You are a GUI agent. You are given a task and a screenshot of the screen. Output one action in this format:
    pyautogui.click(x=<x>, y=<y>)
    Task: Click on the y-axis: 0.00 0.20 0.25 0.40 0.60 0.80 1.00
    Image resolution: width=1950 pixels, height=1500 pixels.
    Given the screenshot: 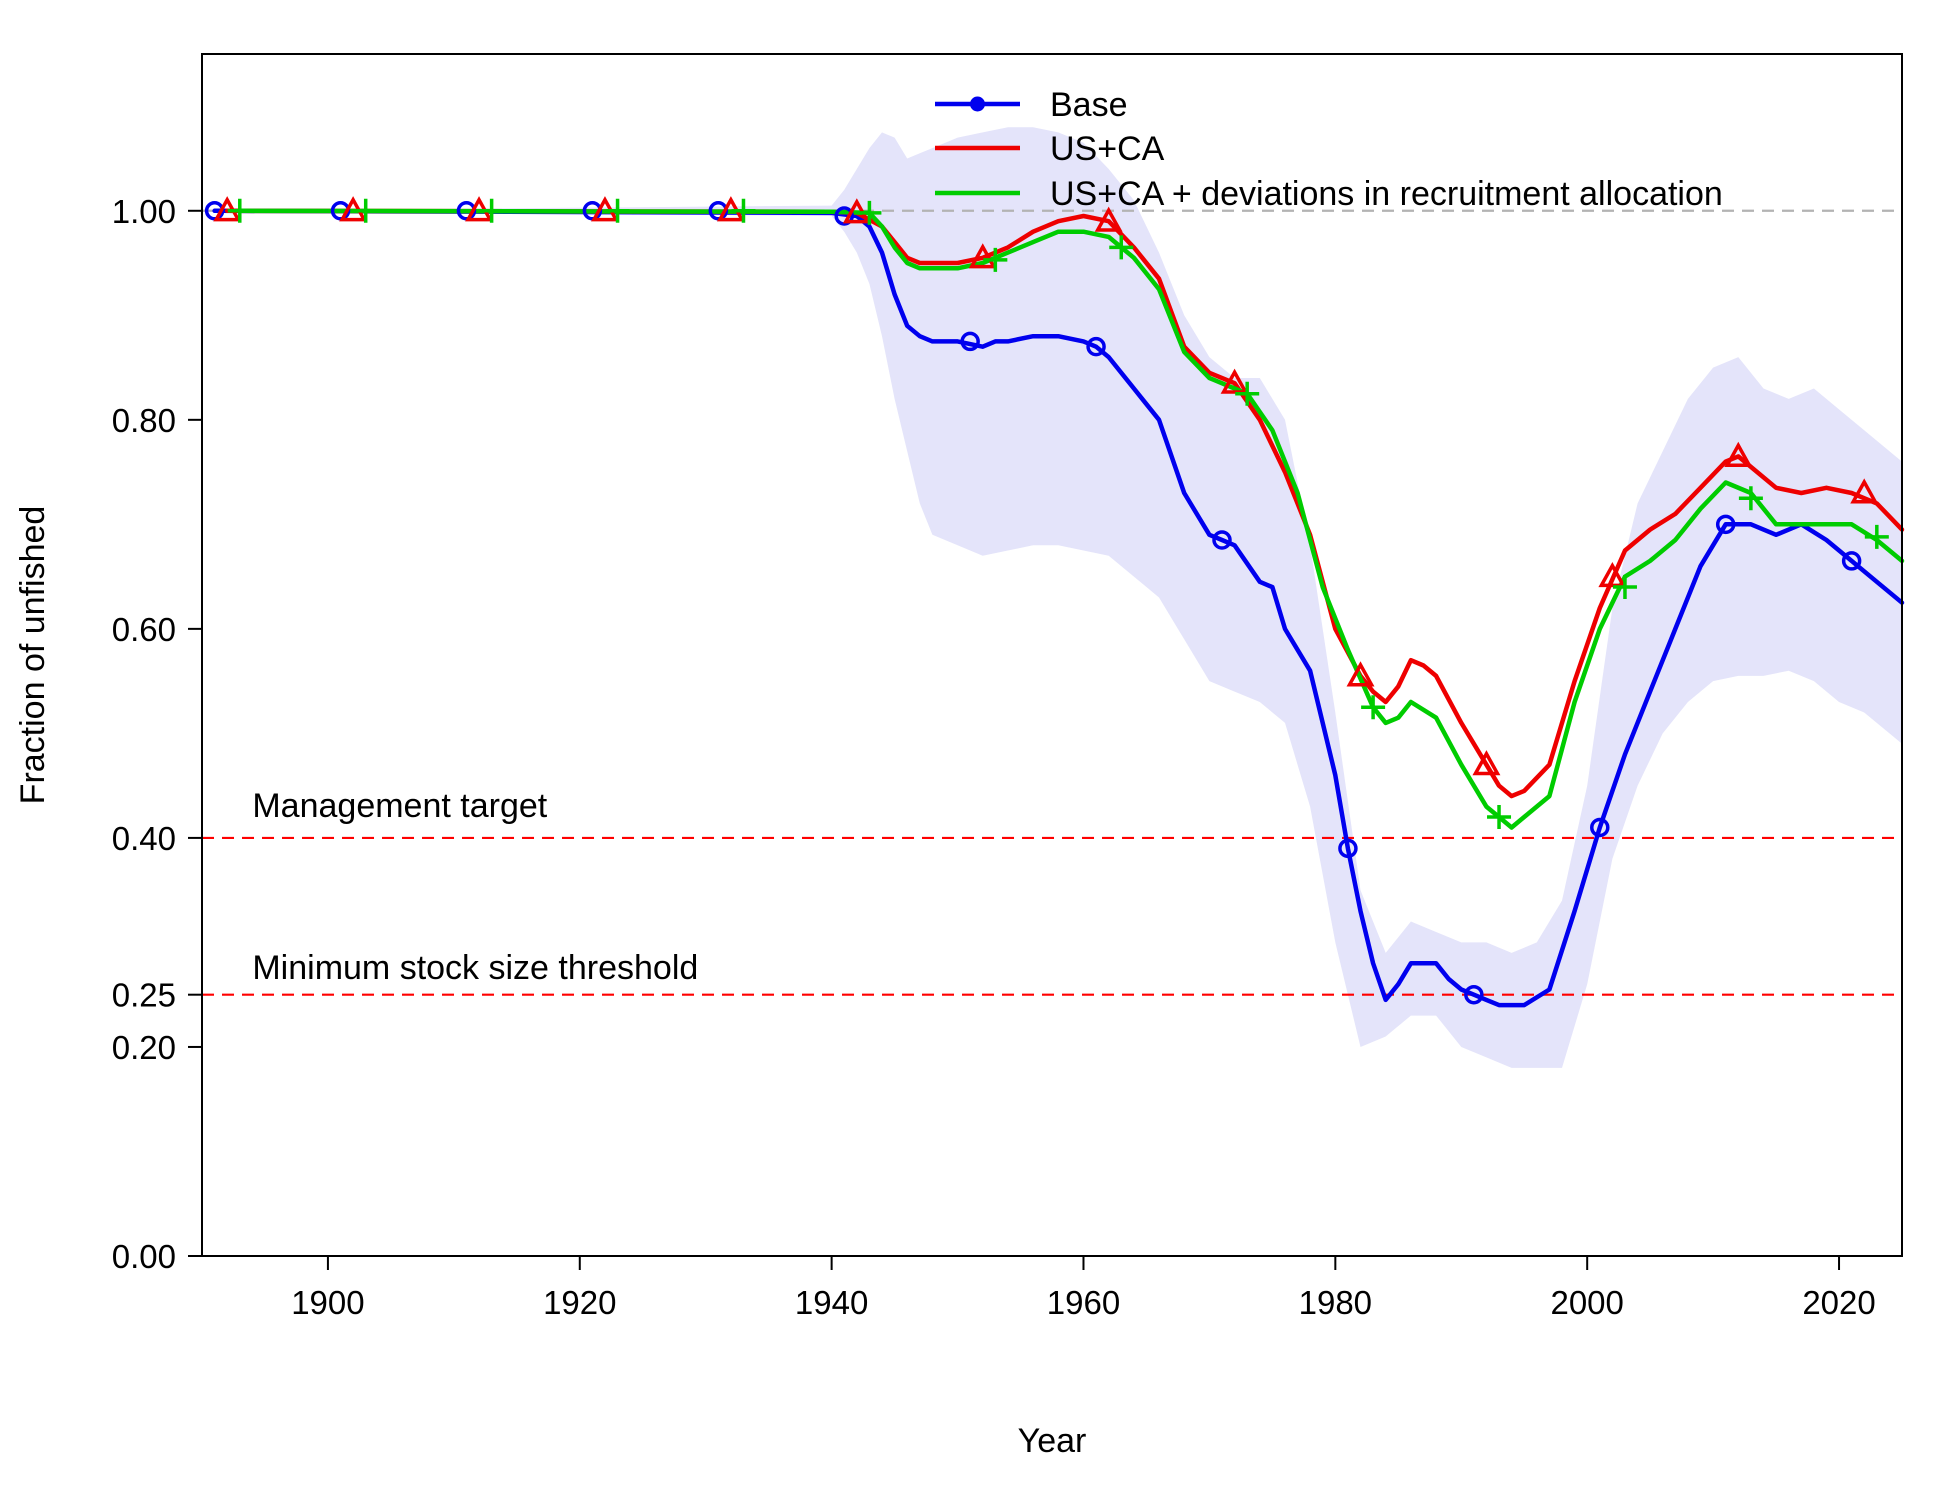 What is the action you would take?
    pyautogui.click(x=157, y=734)
    